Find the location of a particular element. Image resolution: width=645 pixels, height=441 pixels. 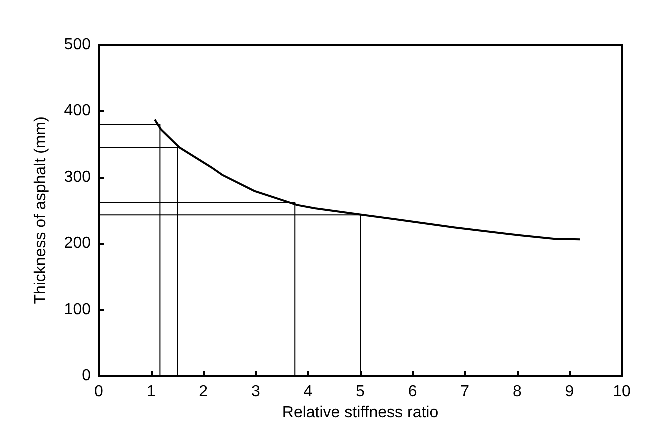

x-tick-label: 8 is located at coordinates (517, 392).